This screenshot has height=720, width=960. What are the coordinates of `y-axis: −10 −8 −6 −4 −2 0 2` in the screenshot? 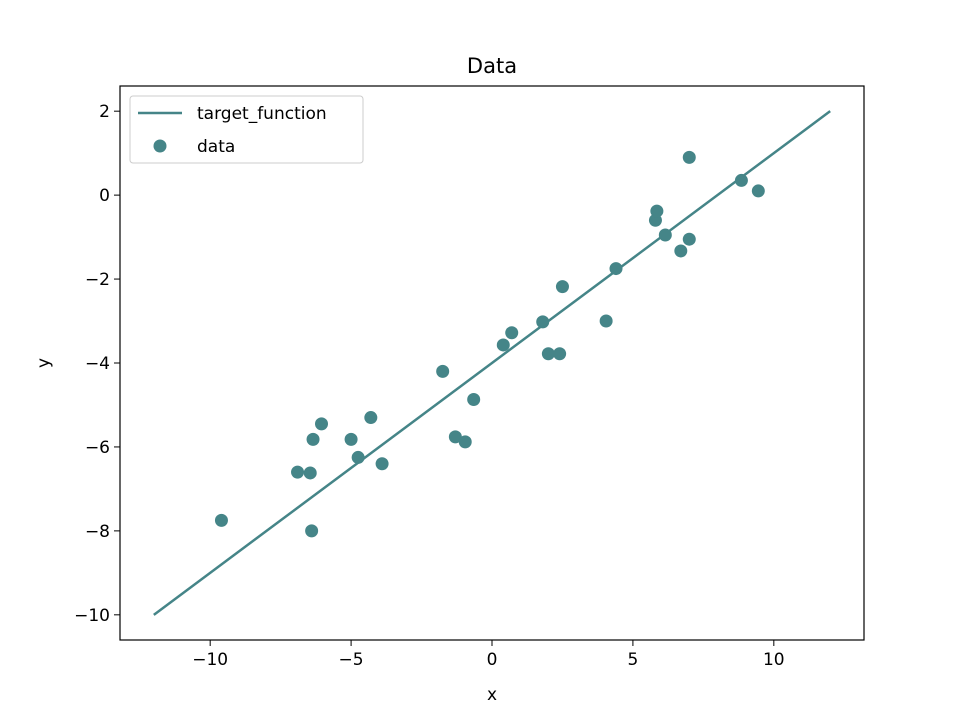 It's located at (97, 364).